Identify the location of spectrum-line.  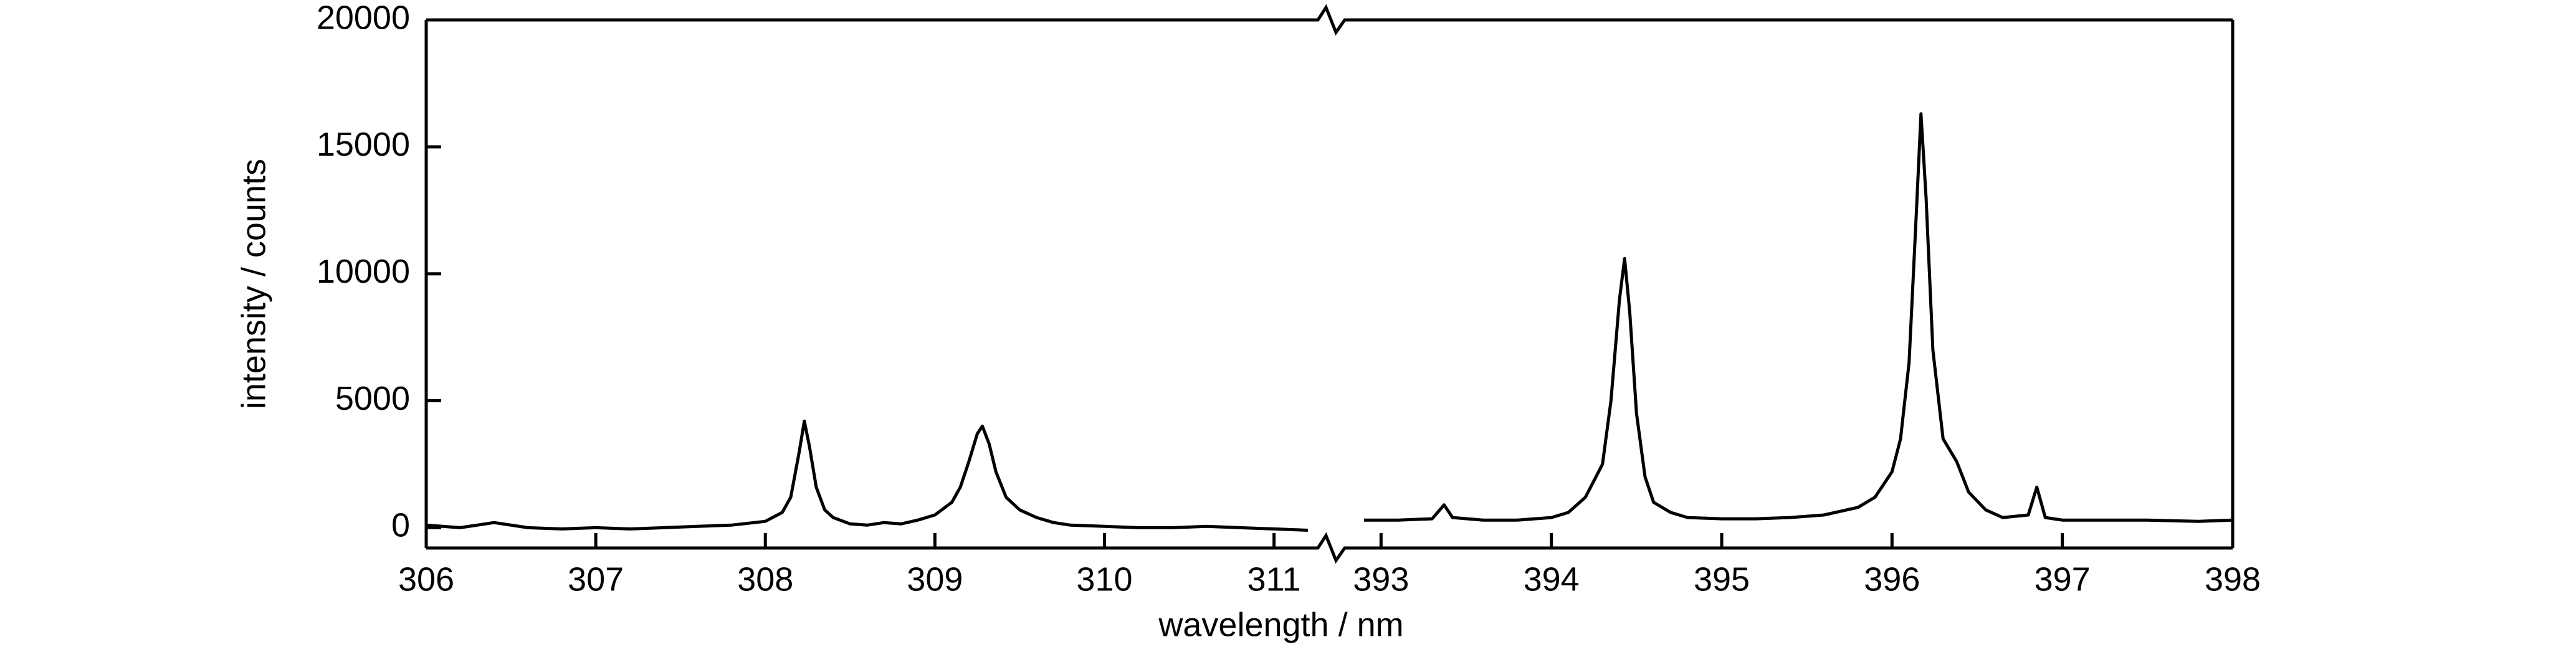
(867, 476).